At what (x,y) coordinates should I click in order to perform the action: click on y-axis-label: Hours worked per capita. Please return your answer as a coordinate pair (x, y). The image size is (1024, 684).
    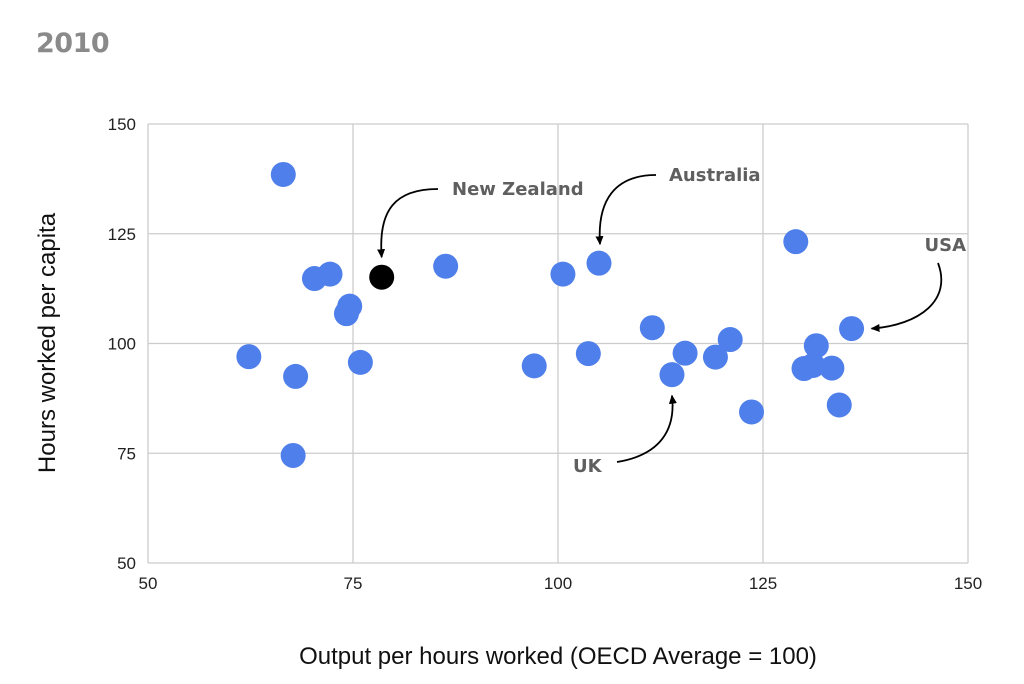
    Looking at the image, I should click on (47, 342).